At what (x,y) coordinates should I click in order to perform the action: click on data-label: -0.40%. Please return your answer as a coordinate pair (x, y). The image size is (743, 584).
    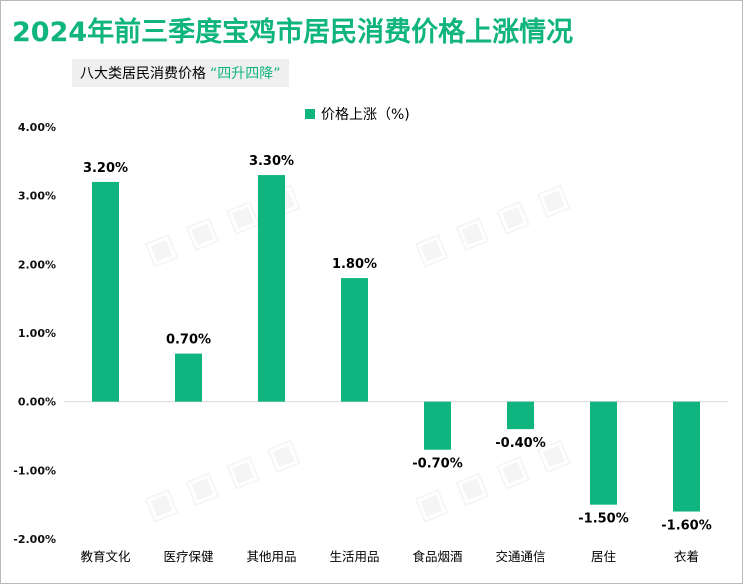
    Looking at the image, I should click on (520, 443).